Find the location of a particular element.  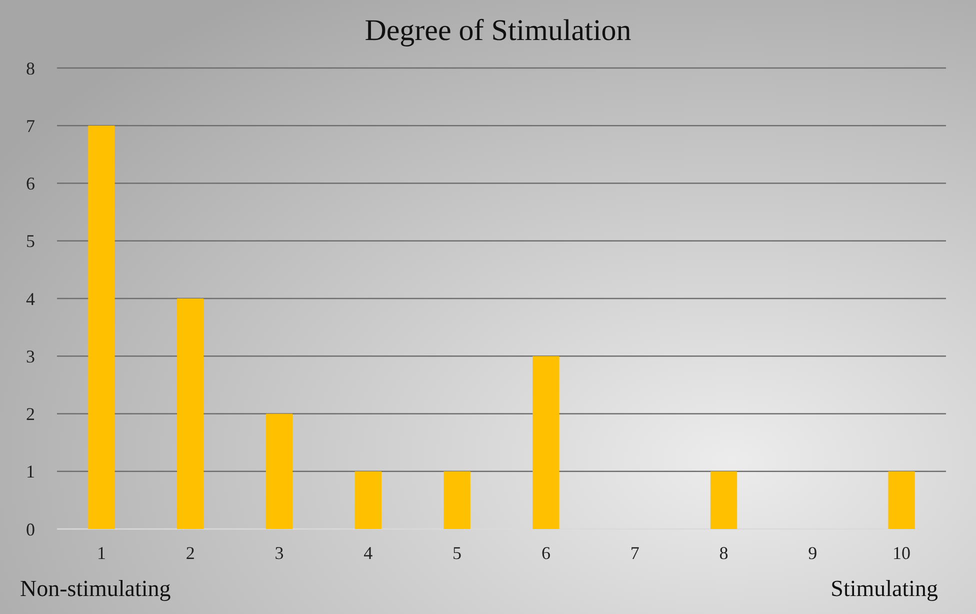

x-tick-label: 2 is located at coordinates (190, 553).